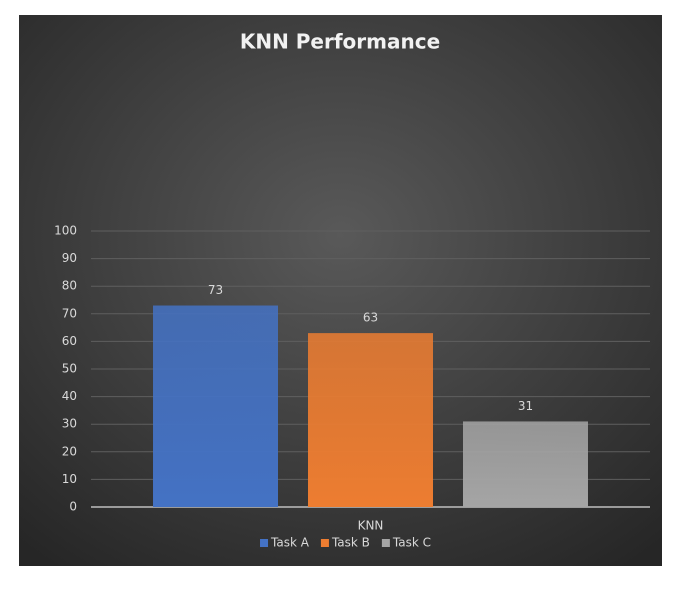 The height and width of the screenshot is (596, 686). I want to click on legend-item: Task A, so click(285, 543).